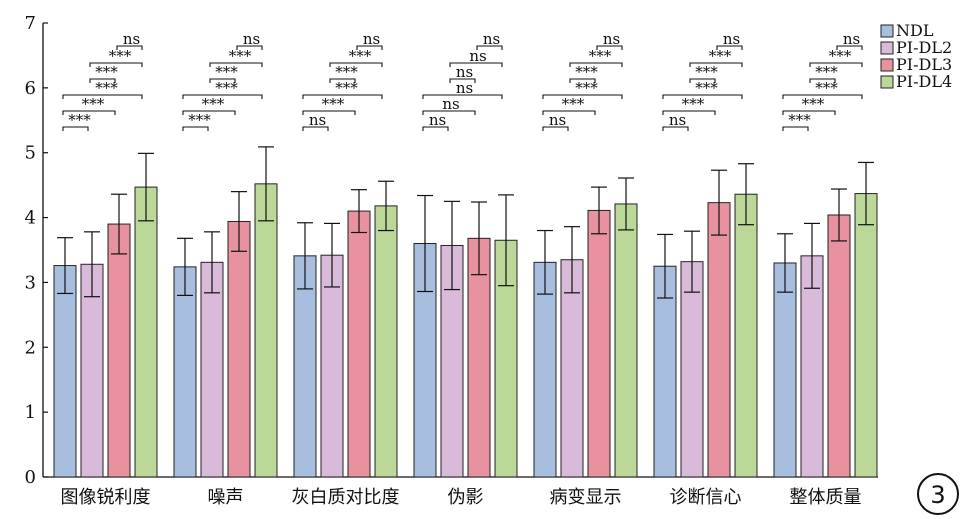  I want to click on legend-label: PI-DL2, so click(924, 47).